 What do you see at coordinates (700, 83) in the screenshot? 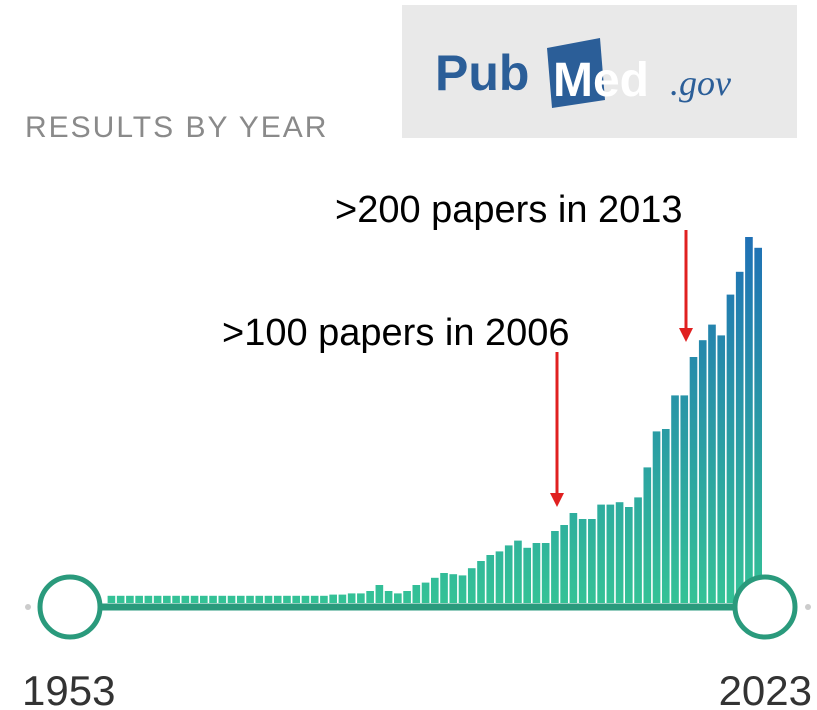
I see `logo-gov: .gov` at bounding box center [700, 83].